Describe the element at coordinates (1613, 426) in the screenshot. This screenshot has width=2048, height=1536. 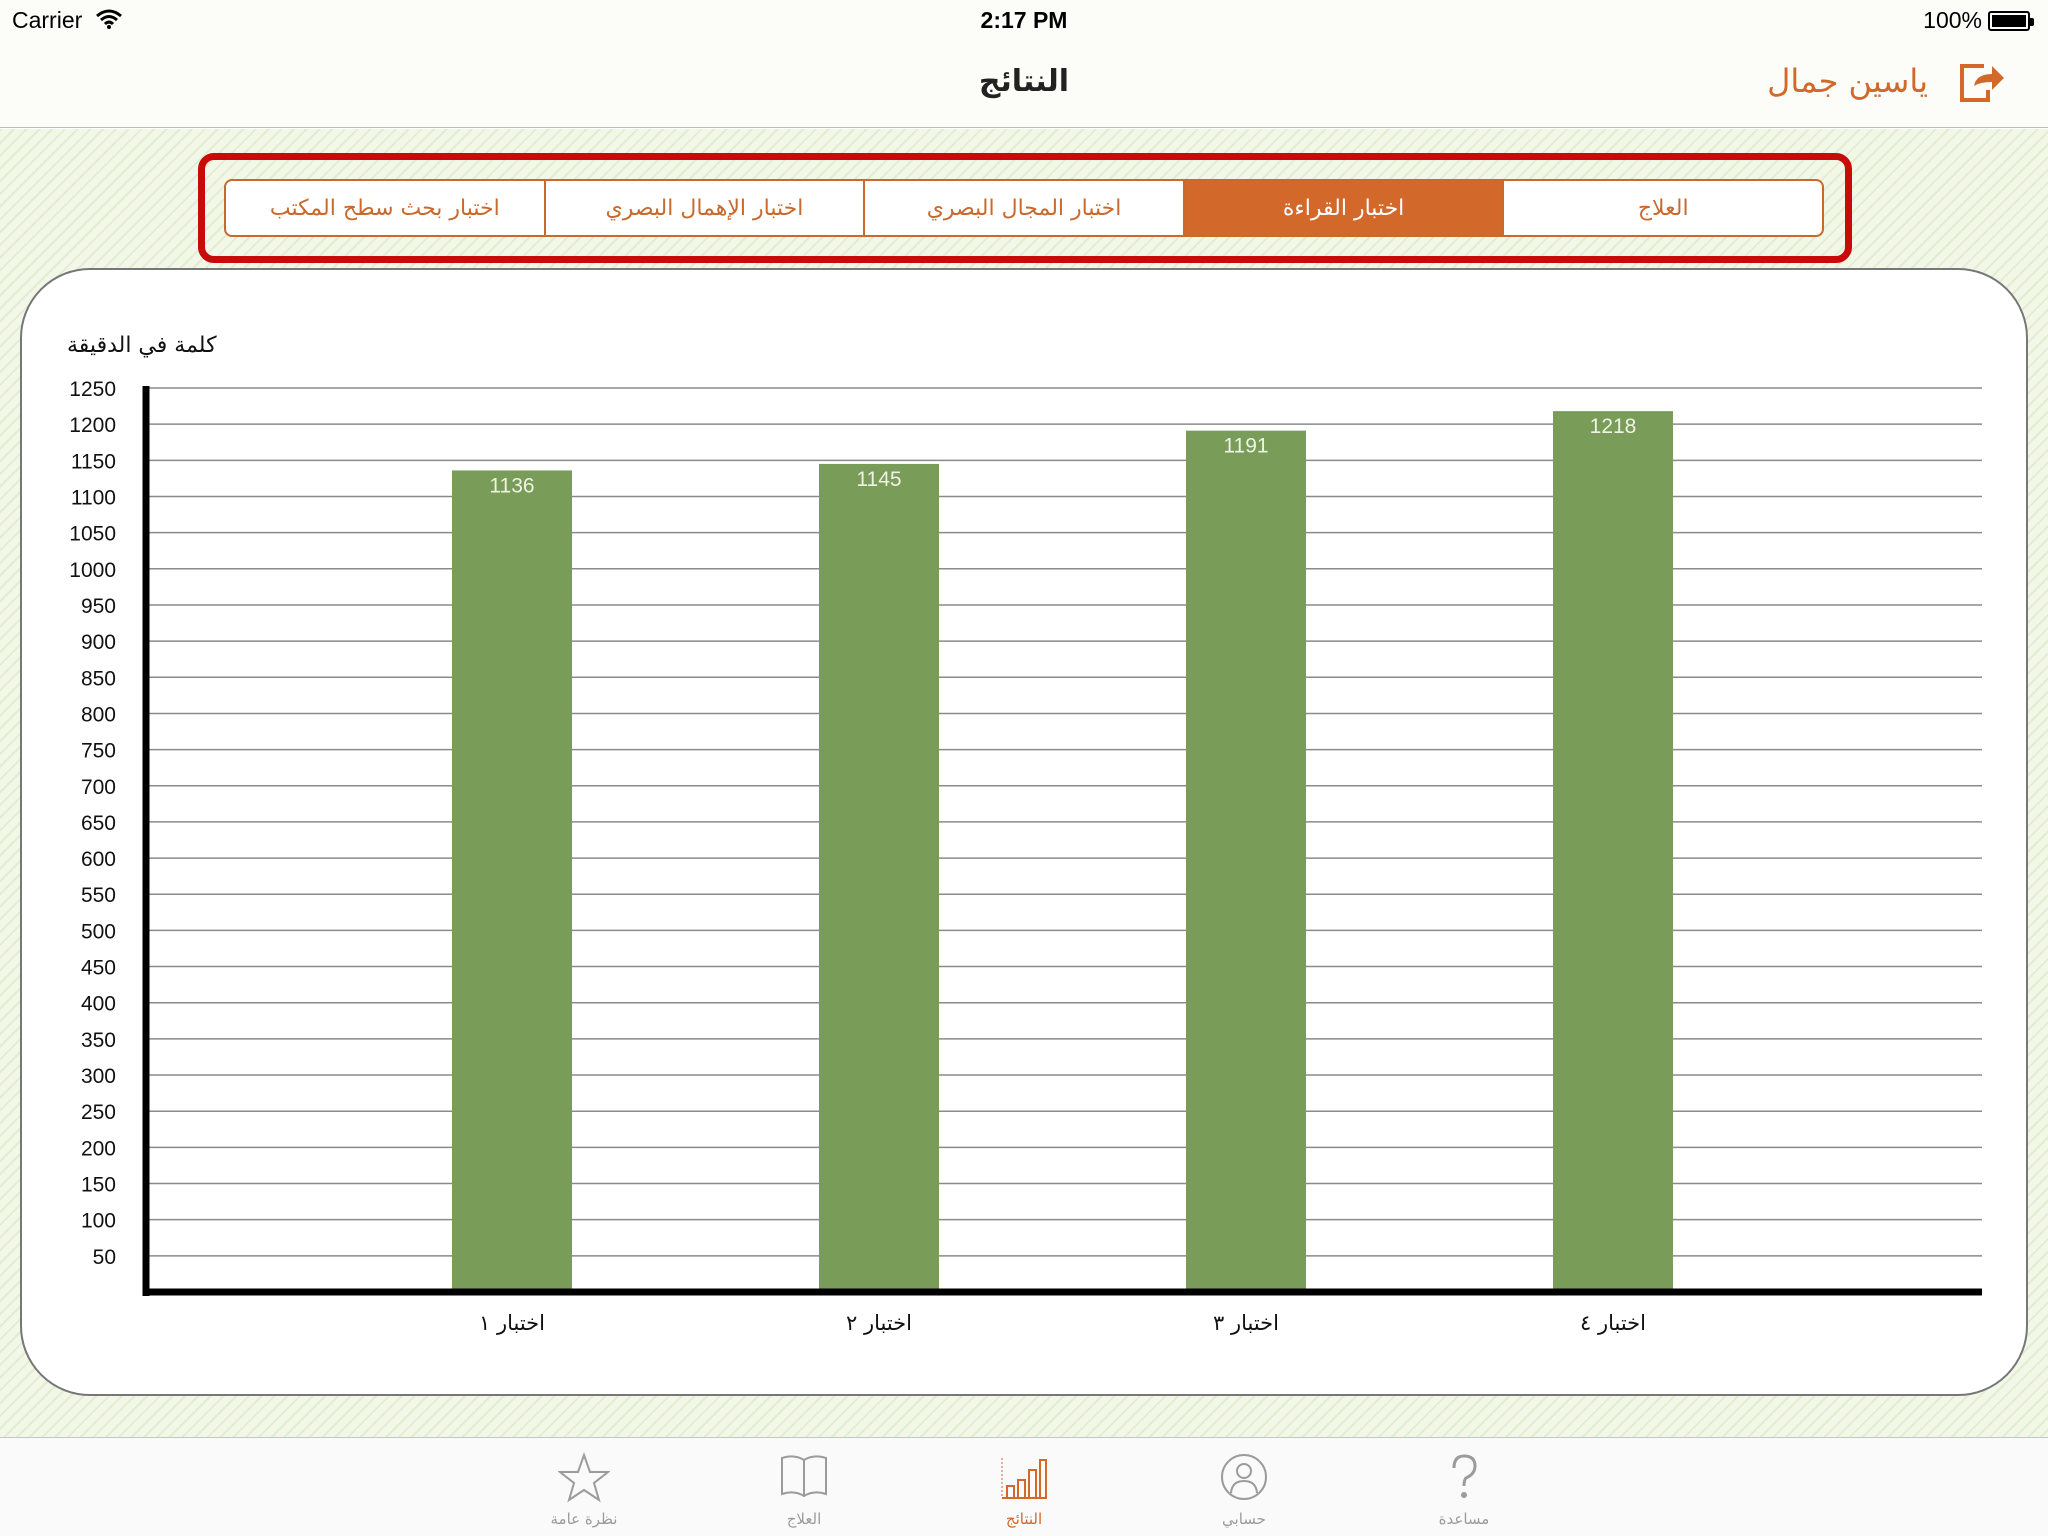
I see `bar-value-label: 1218` at that location.